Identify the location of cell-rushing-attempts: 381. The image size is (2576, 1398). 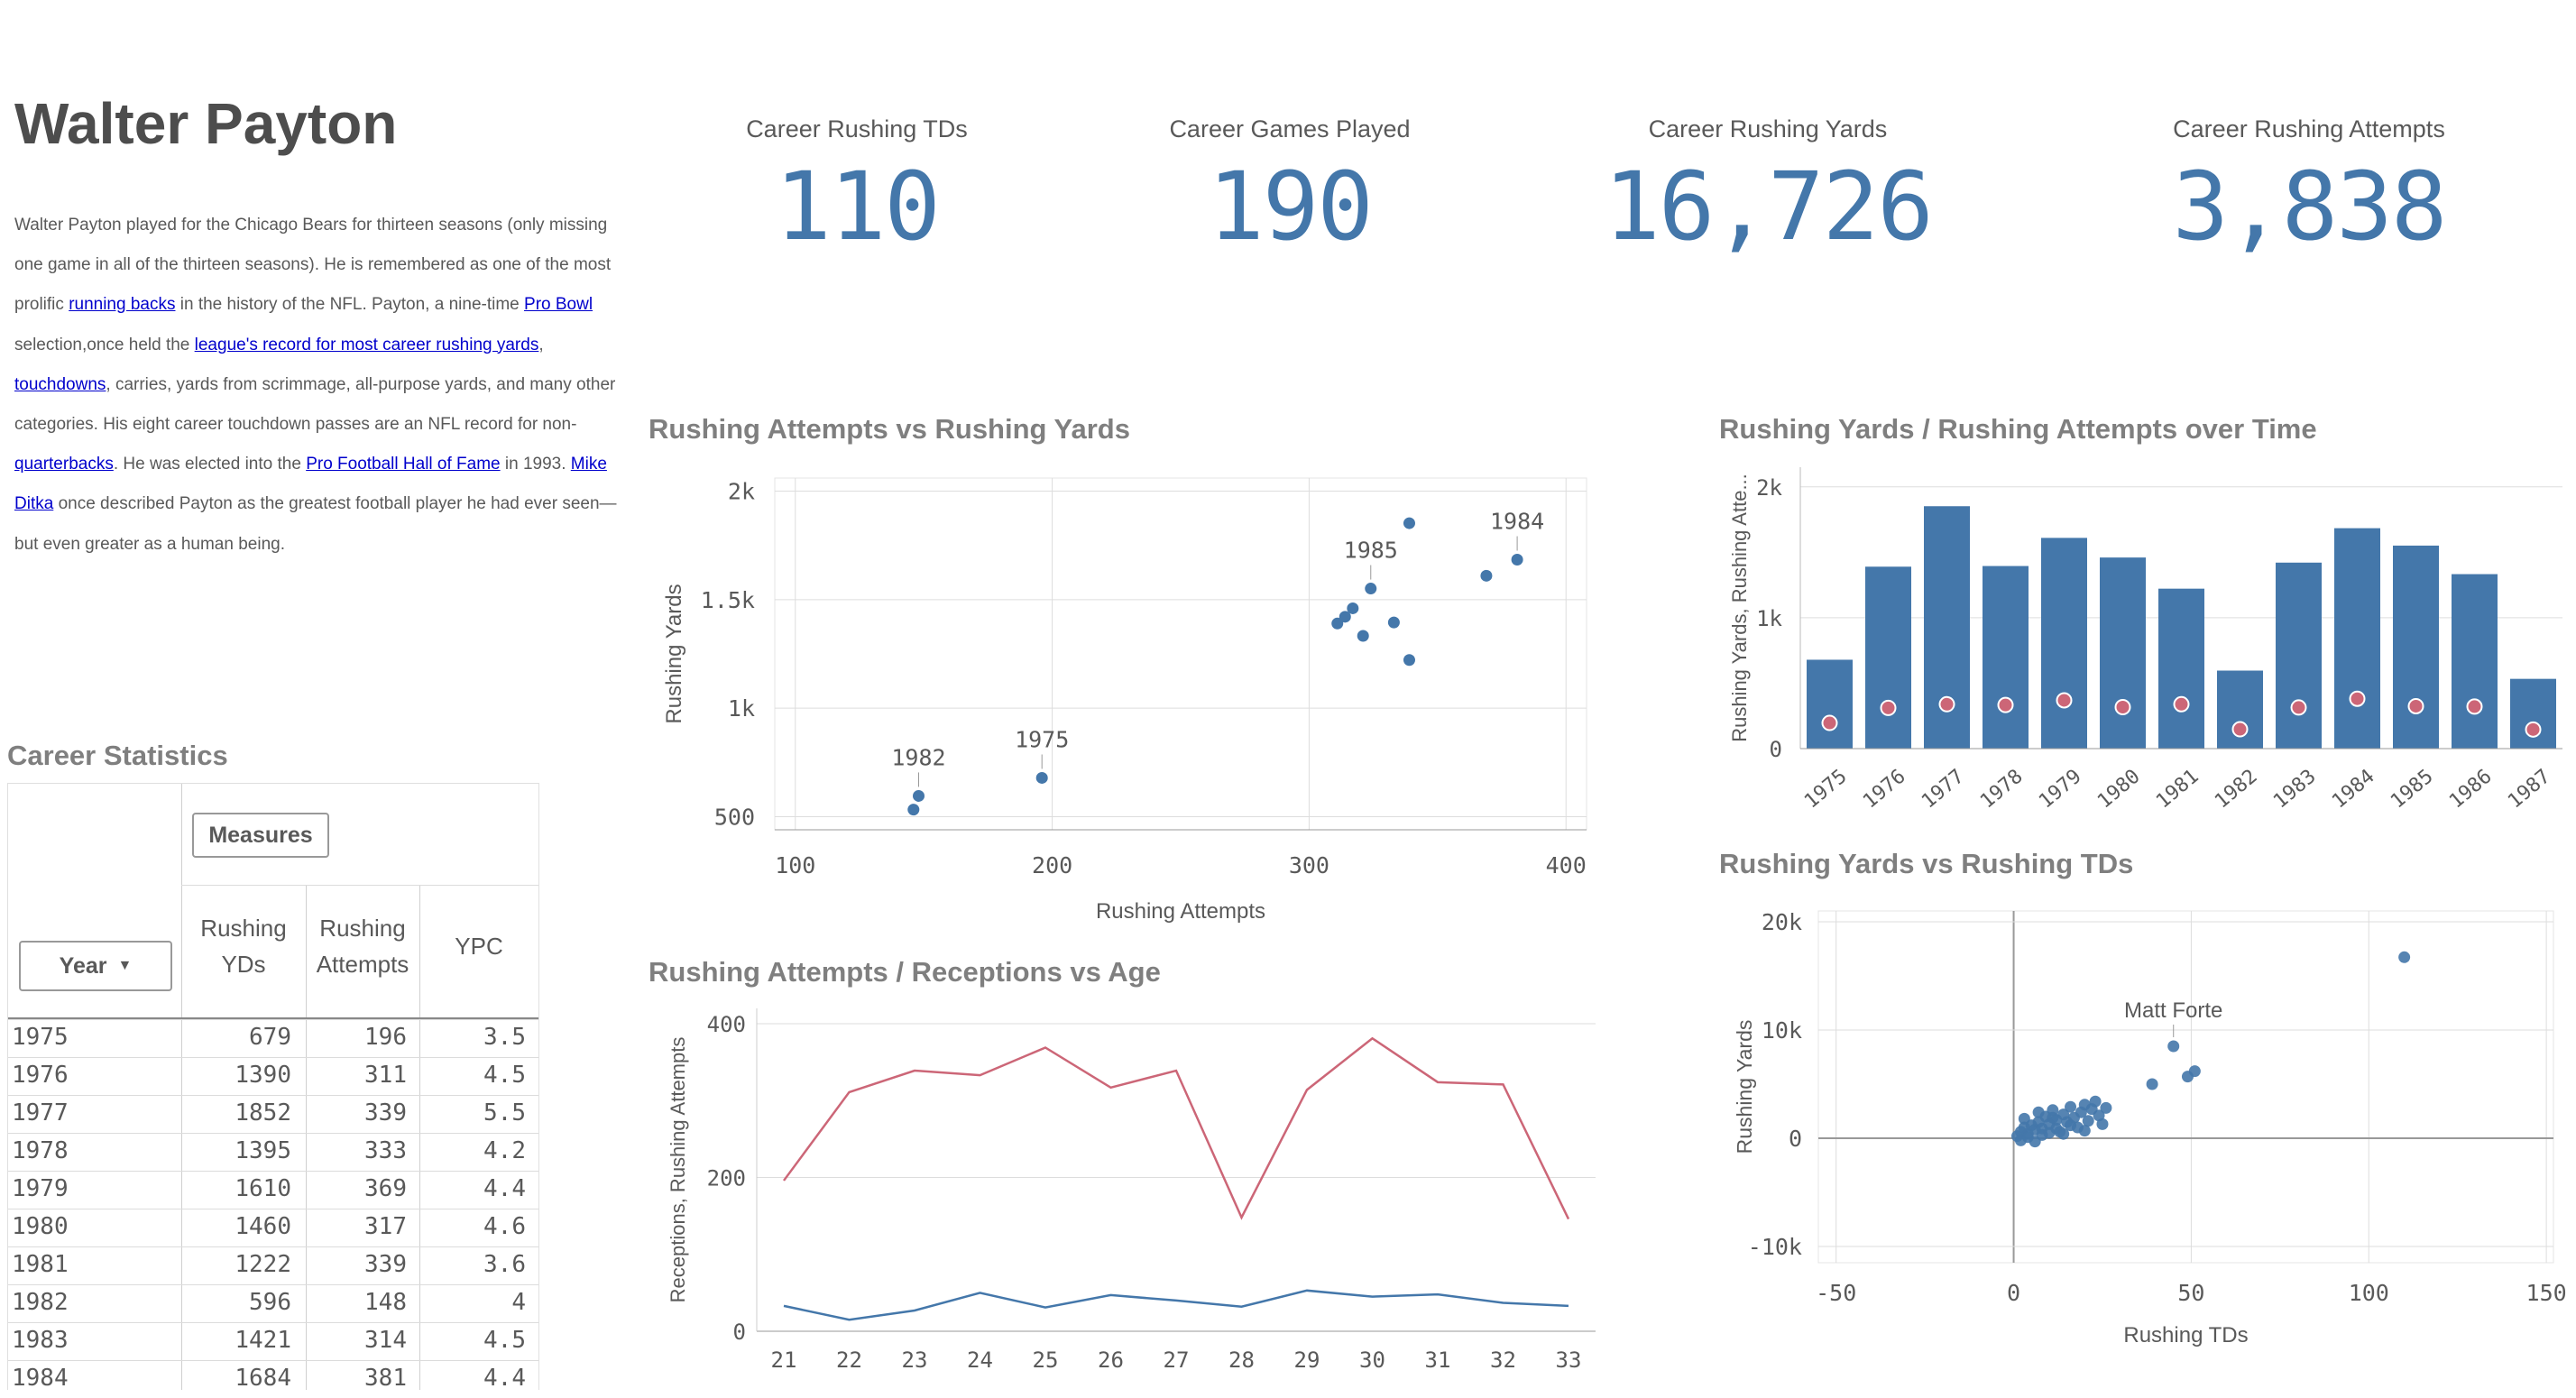
(385, 1377).